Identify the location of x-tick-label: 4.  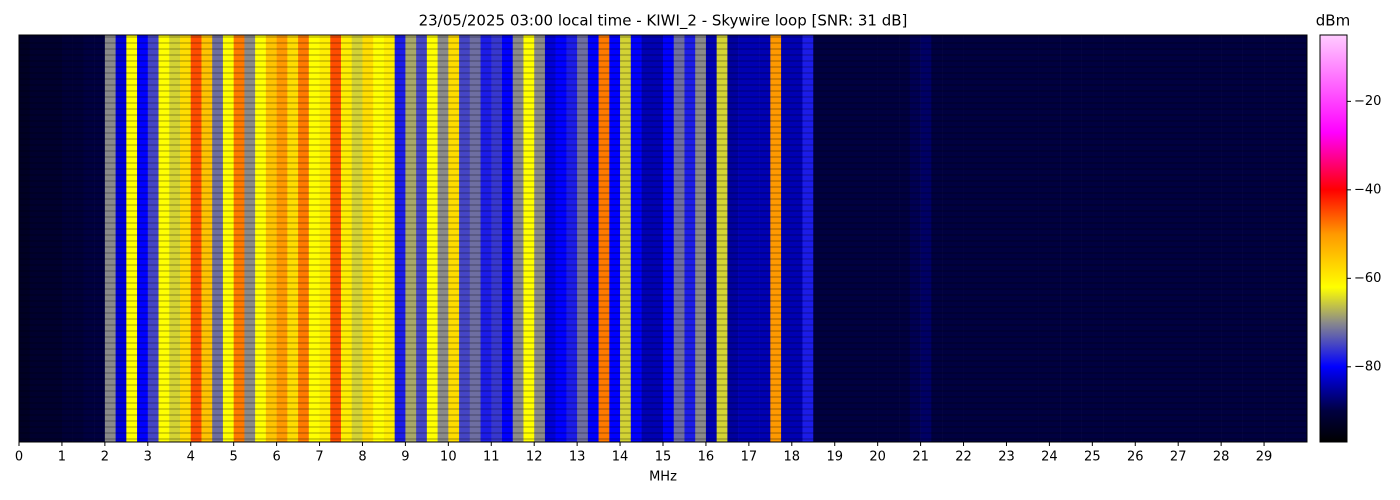
(191, 457).